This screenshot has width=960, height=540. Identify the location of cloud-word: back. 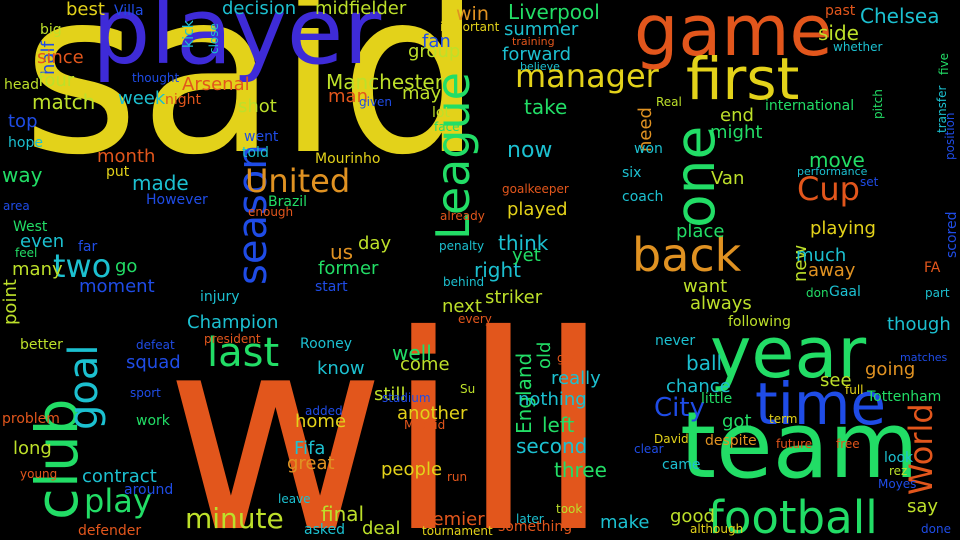
(687, 255).